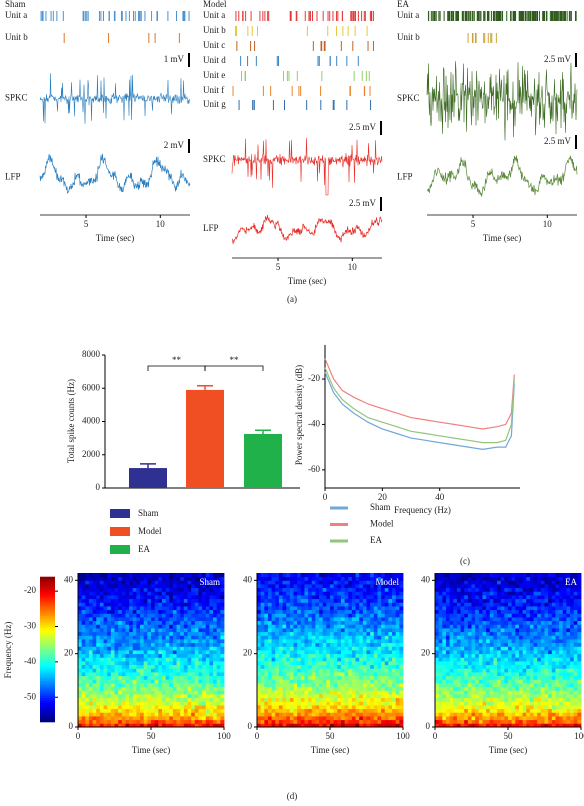  I want to click on x-tick-label: 5, so click(278, 267).